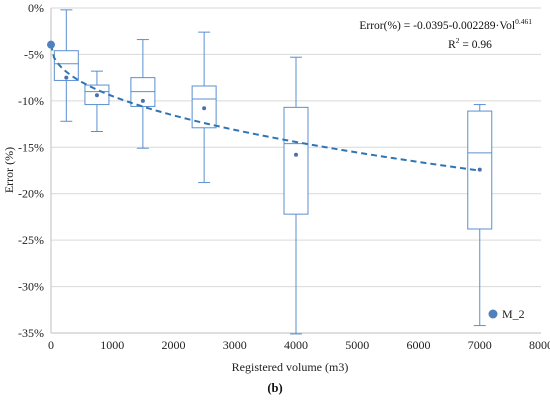  What do you see at coordinates (51, 345) in the screenshot?
I see `x-tick-label-0: 0` at bounding box center [51, 345].